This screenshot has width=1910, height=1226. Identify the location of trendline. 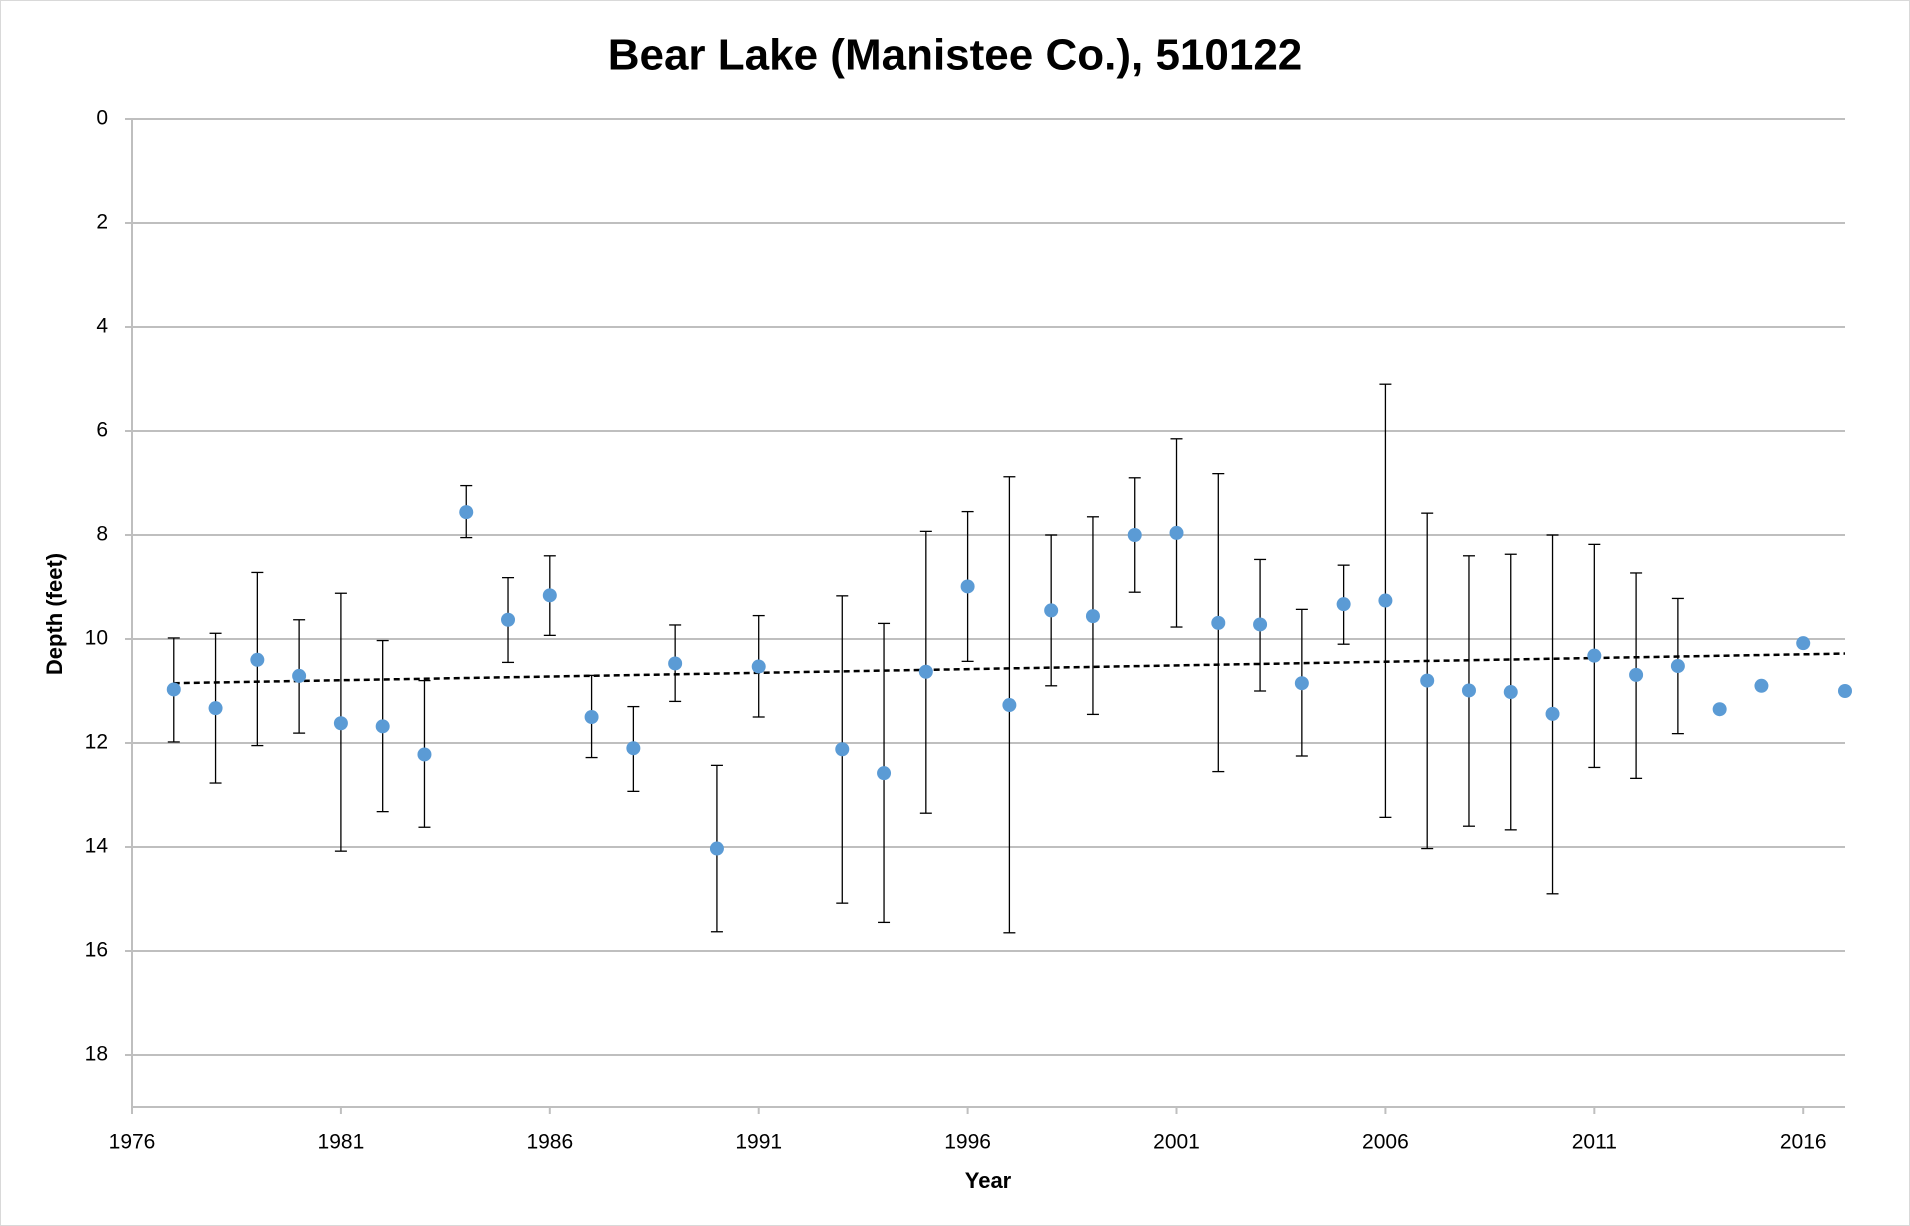
(1009, 668).